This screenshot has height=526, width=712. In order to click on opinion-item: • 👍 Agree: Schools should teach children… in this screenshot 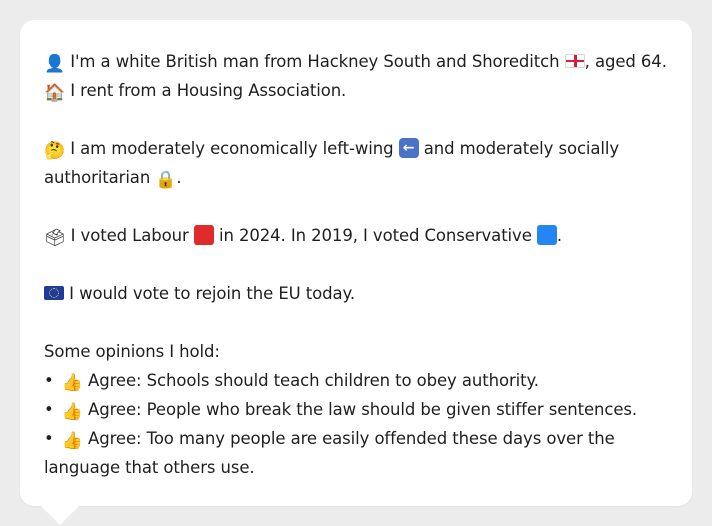, I will do `click(356, 380)`.